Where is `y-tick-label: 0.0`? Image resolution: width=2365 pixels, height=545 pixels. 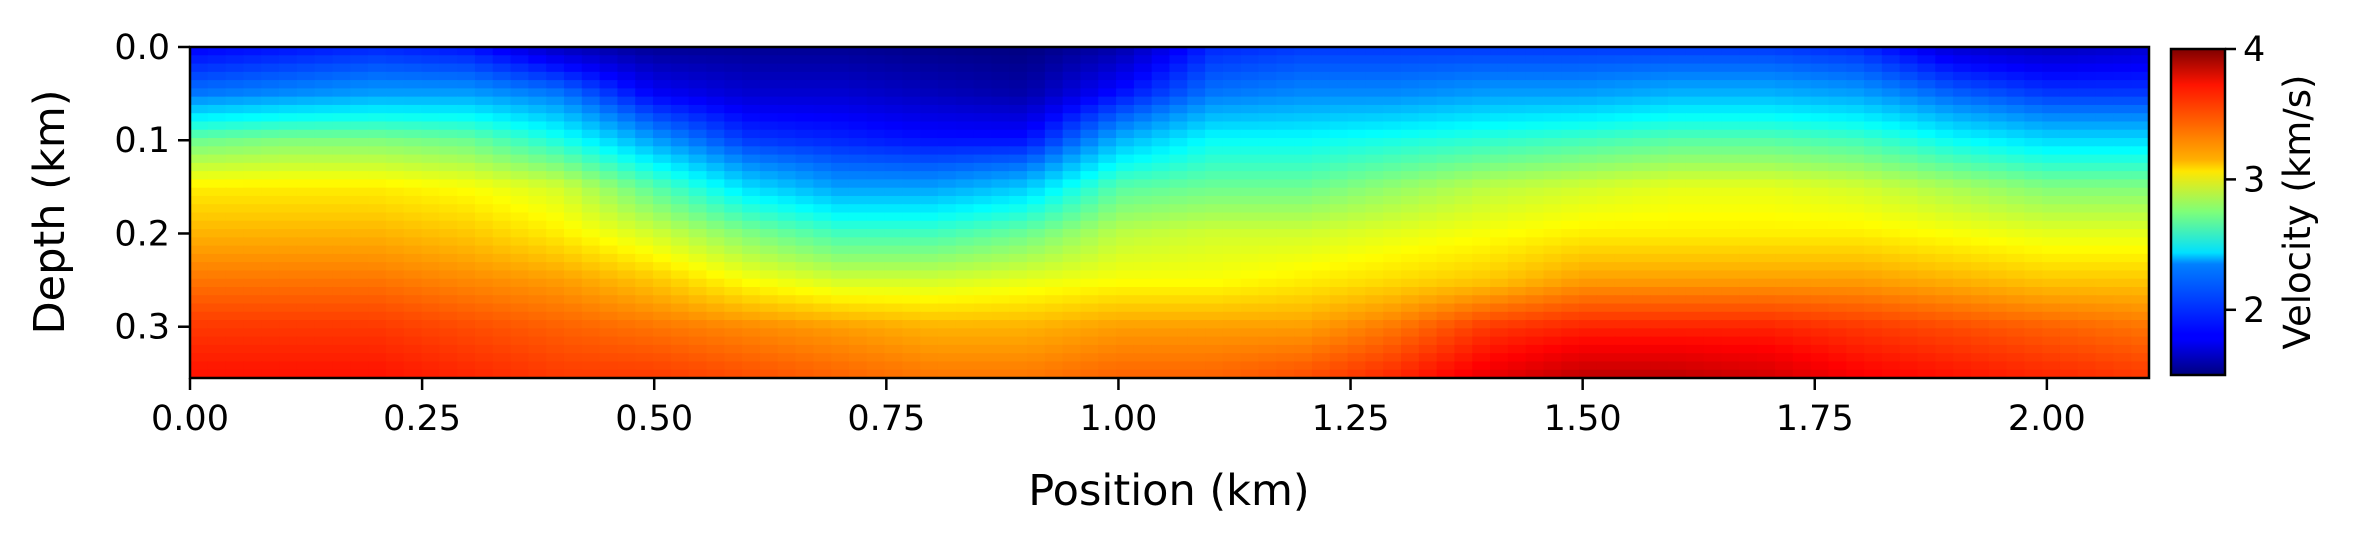 y-tick-label: 0.0 is located at coordinates (142, 48).